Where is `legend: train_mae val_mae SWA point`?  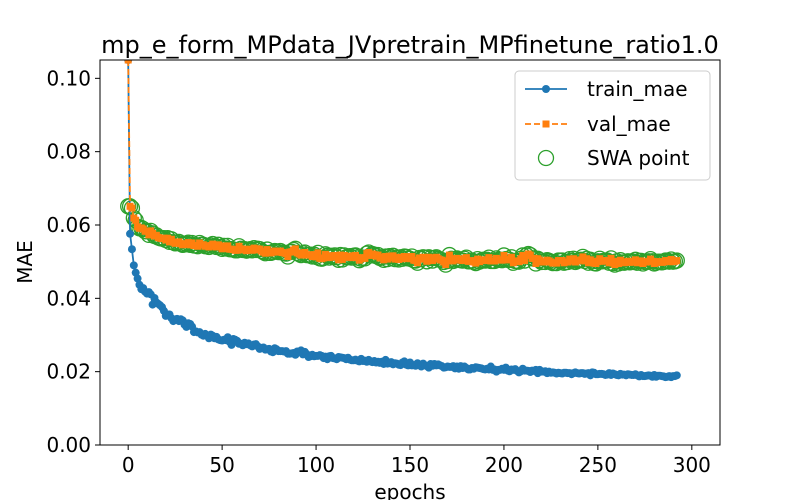
legend: train_mae val_mae SWA point is located at coordinates (612, 125).